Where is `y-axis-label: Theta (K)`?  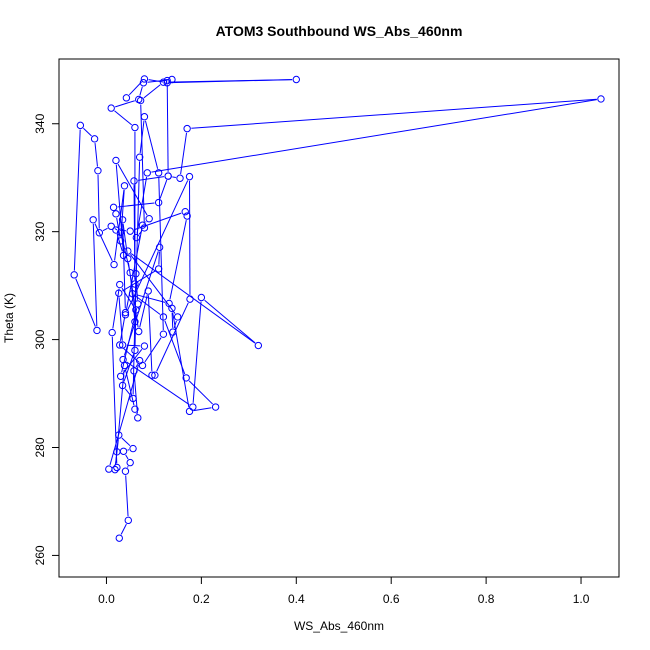
y-axis-label: Theta (K) is located at coordinates (9, 318).